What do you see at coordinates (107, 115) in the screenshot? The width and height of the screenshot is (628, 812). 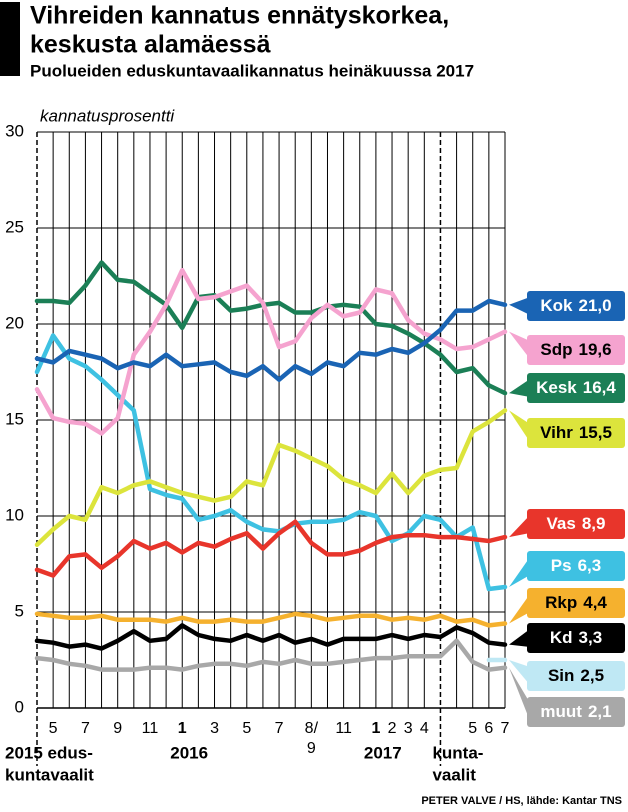 I see `y-axis-label: kannatusprosentti` at bounding box center [107, 115].